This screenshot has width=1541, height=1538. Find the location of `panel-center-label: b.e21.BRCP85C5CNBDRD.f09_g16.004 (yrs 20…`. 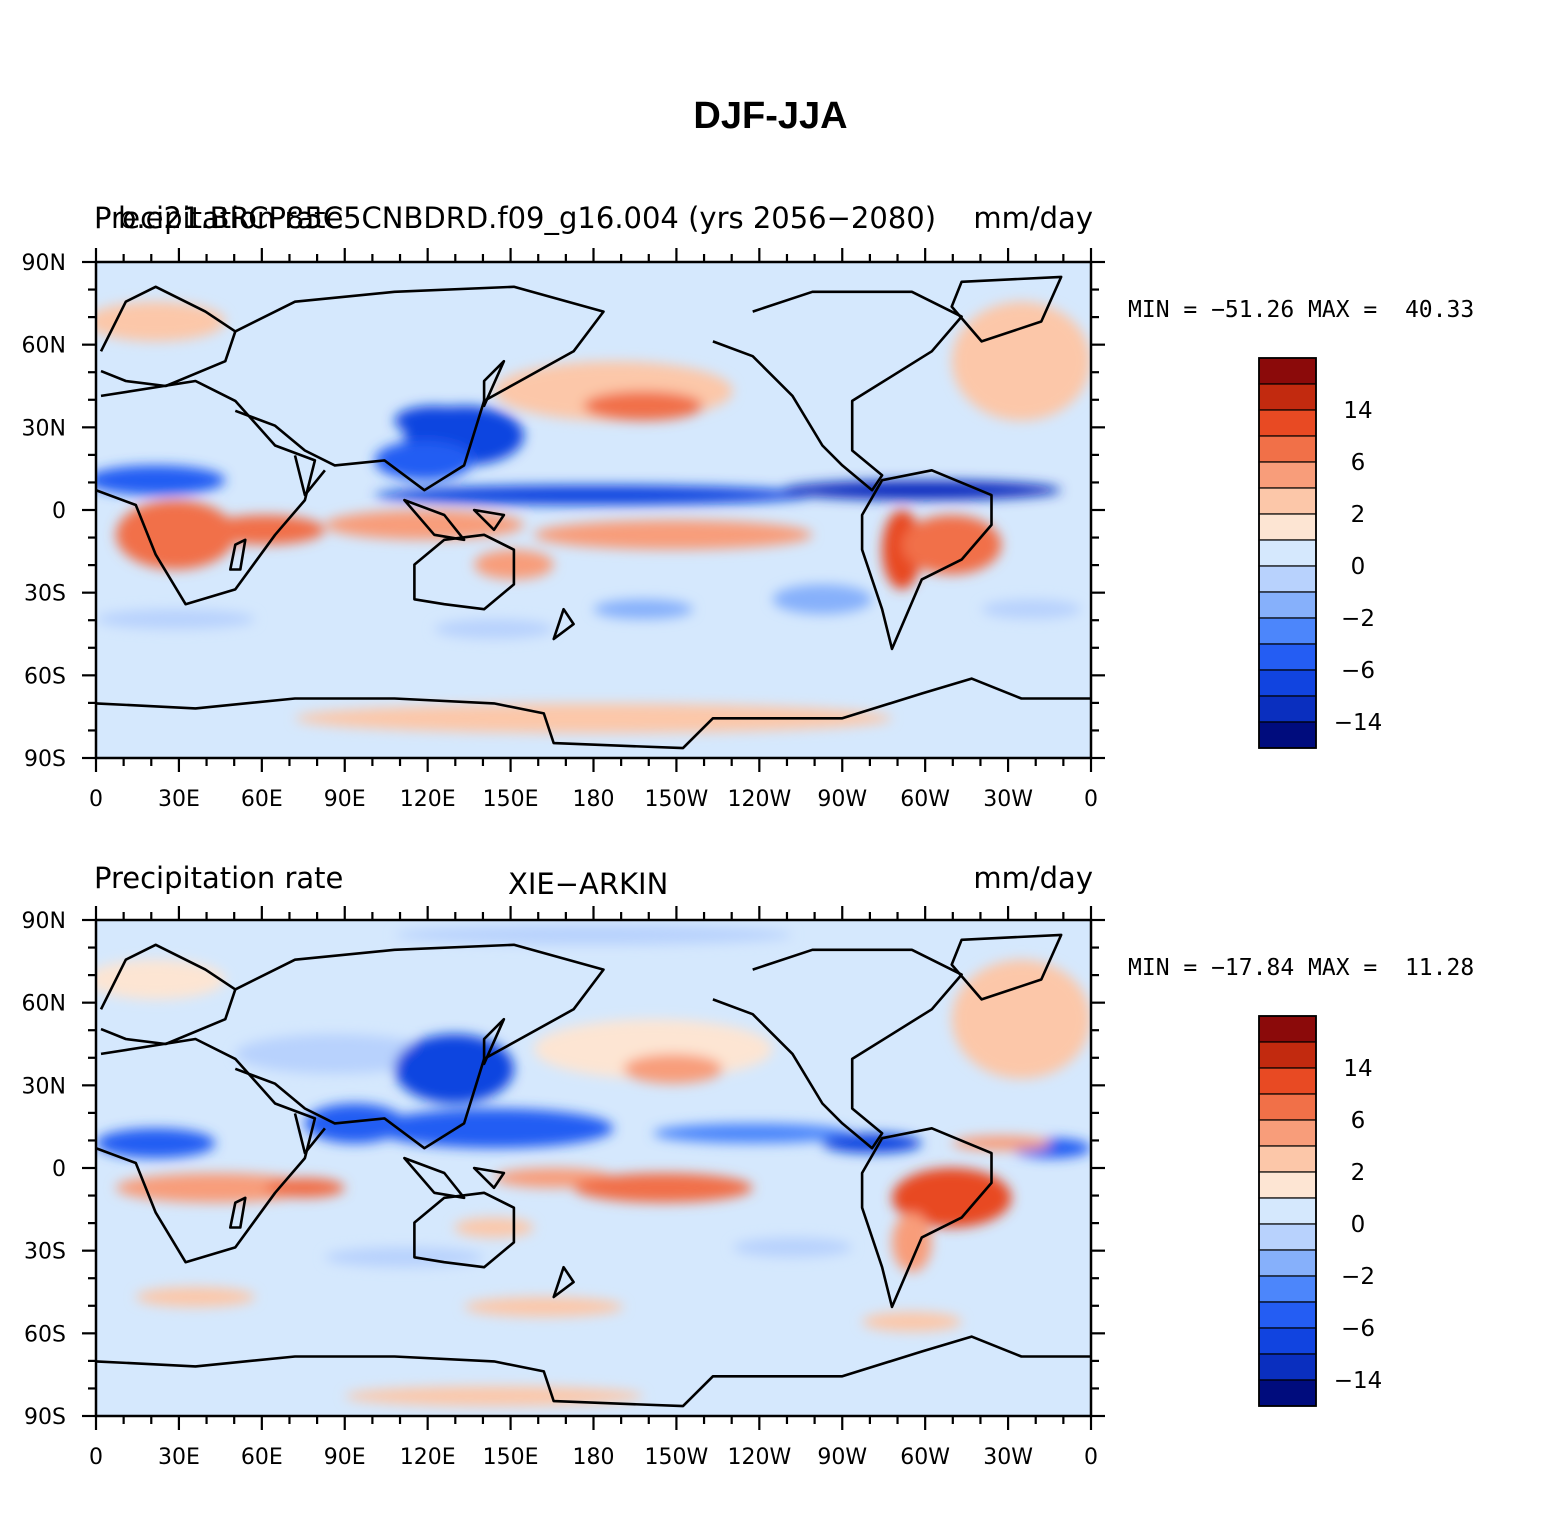

panel-center-label: b.e21.BRCP85C5CNBDRD.f09_g16.004 (yrs 20… is located at coordinates (527, 218).